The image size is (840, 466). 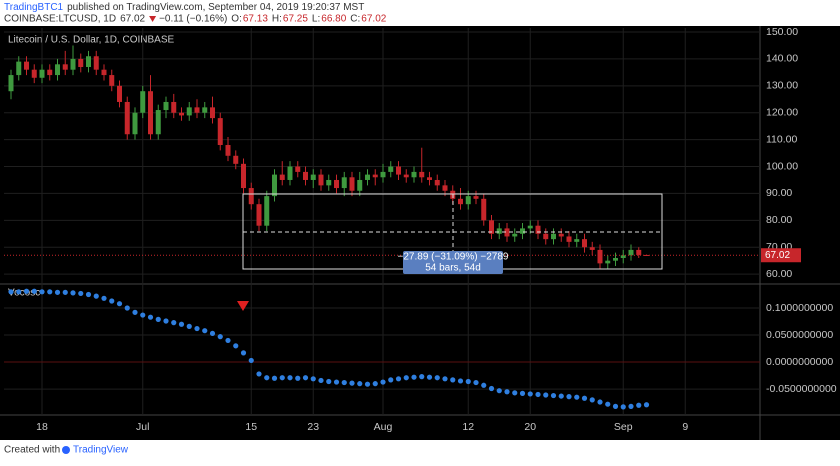 I want to click on header-text: 66.80, so click(x=333, y=19).